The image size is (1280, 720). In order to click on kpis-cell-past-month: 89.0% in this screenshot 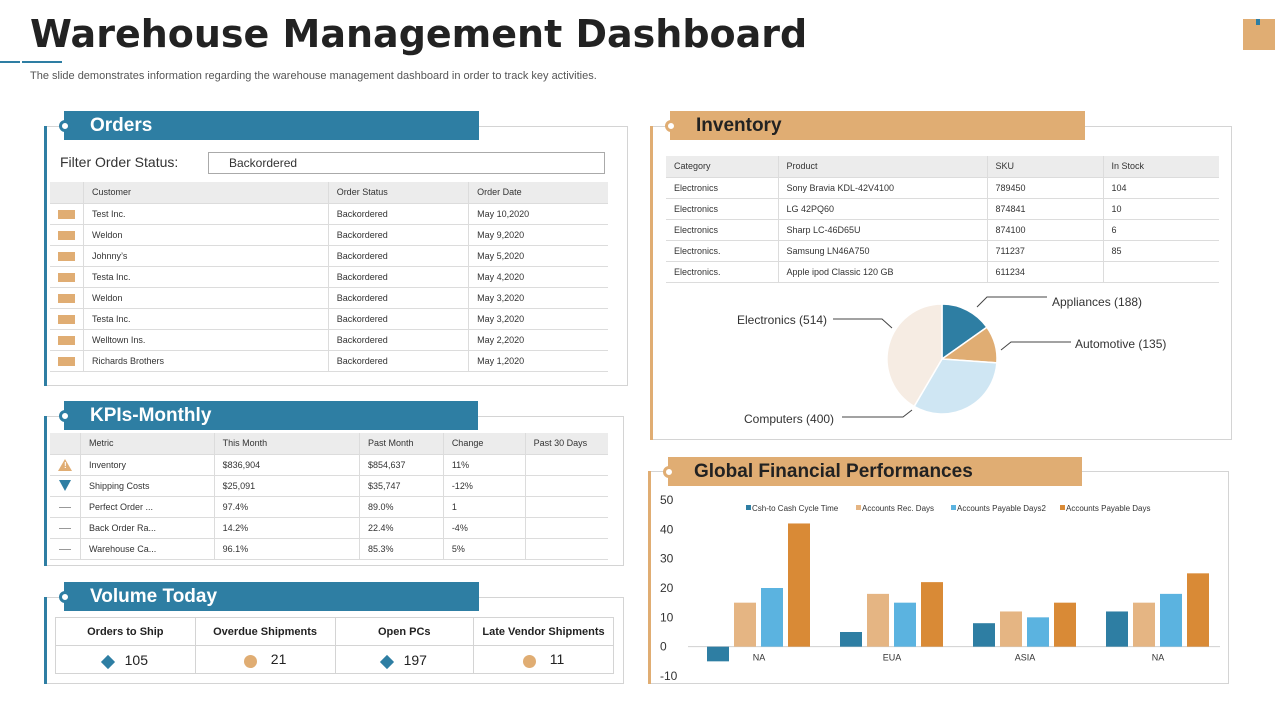, I will do `click(401, 507)`.